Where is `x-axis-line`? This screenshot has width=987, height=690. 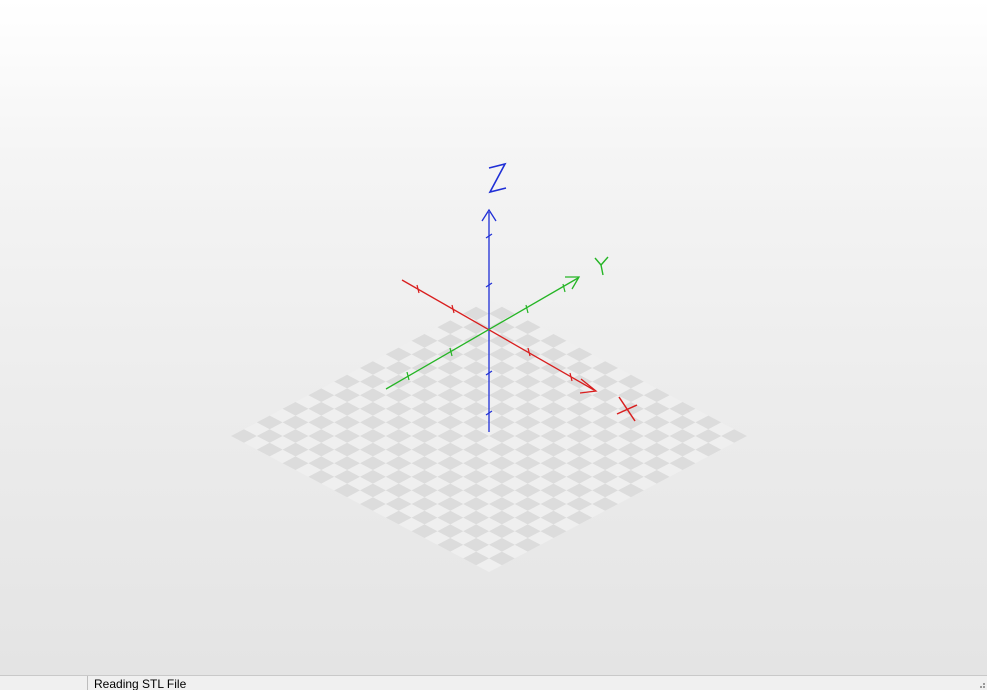 x-axis-line is located at coordinates (498, 335).